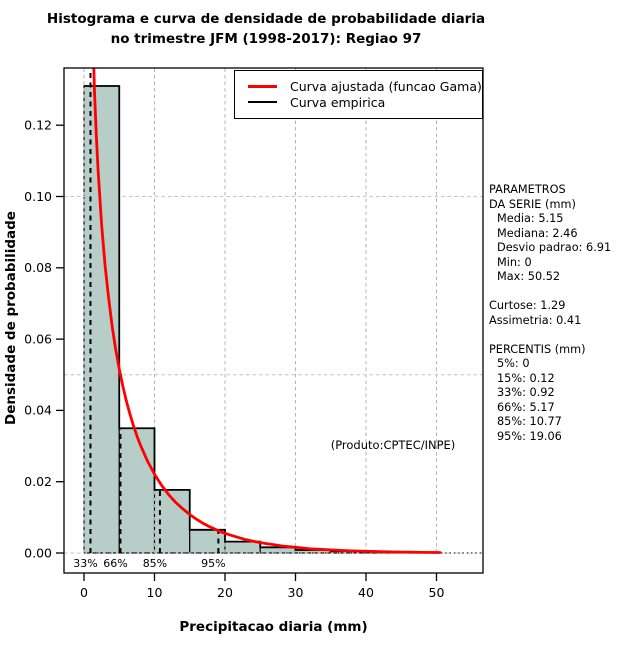  Describe the element at coordinates (213, 563) in the screenshot. I see `percentile-label: 95%` at that location.